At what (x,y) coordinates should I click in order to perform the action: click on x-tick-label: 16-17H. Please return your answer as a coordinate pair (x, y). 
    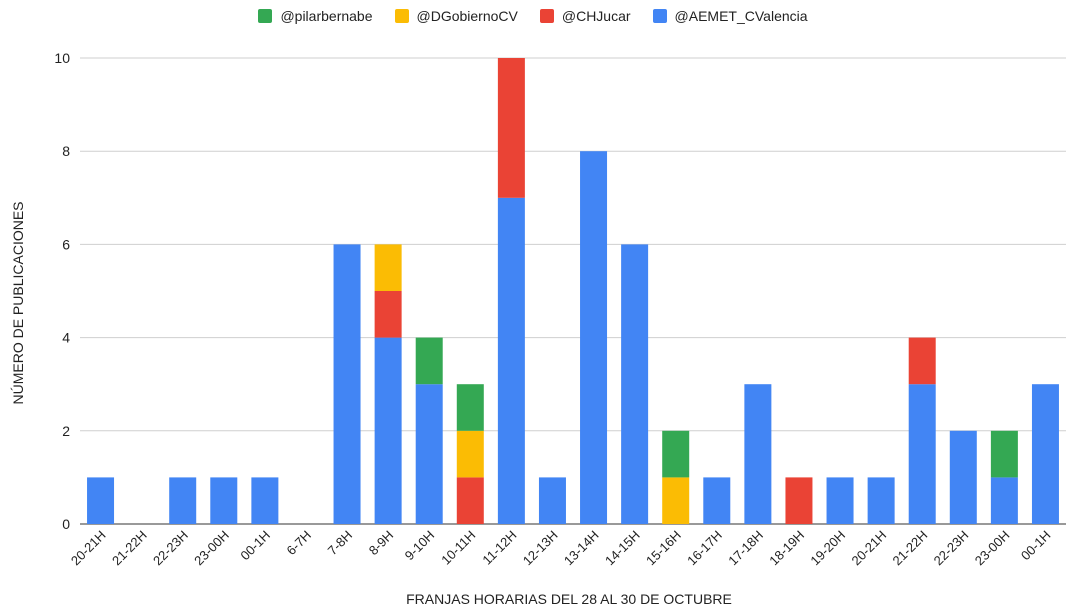
    Looking at the image, I should click on (704, 548).